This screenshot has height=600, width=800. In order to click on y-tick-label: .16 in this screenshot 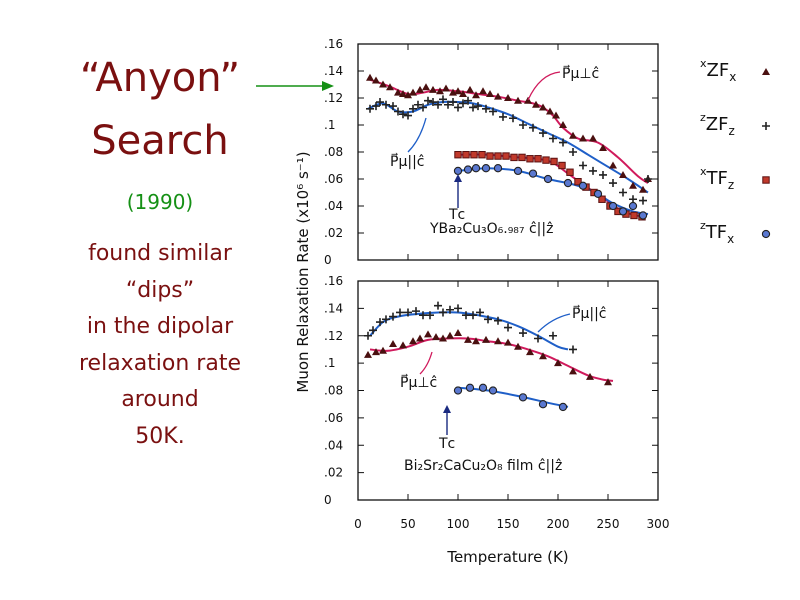, I will do `click(333, 44)`.